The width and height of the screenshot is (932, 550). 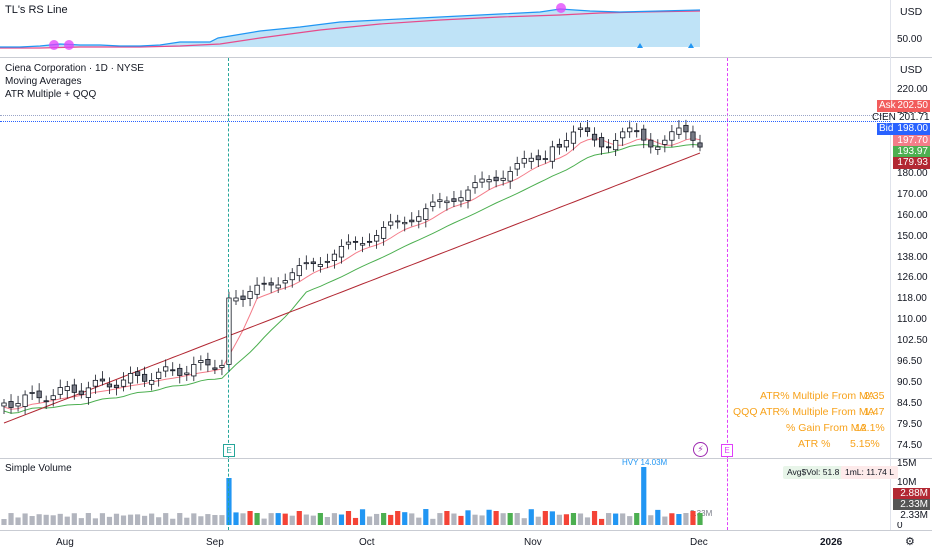 What do you see at coordinates (911, 494) in the screenshot?
I see `vol-tag-red: 2.88M` at bounding box center [911, 494].